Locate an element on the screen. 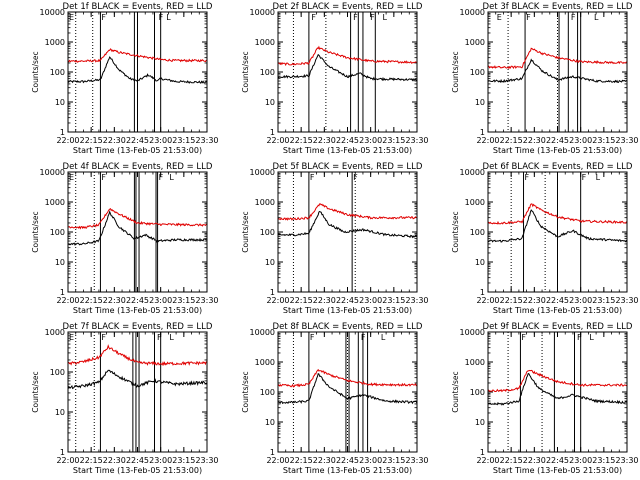  y-tick-label: 10000 is located at coordinates (262, 172).